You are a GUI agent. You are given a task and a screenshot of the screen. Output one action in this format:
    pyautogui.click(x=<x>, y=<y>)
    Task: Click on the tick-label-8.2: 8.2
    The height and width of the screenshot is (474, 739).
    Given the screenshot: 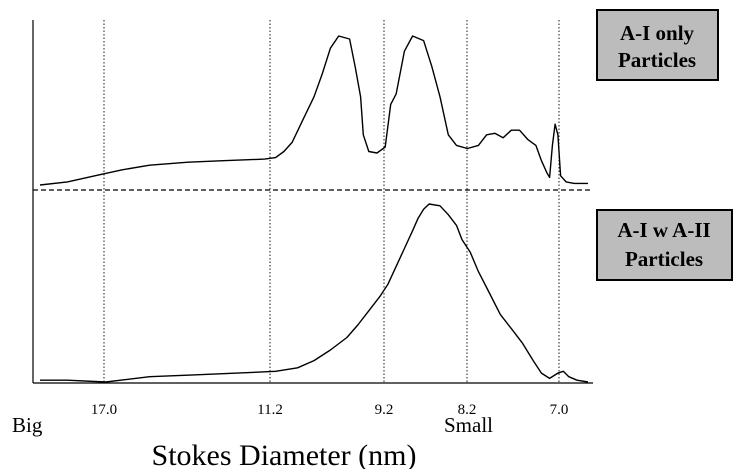 What is the action you would take?
    pyautogui.click(x=467, y=410)
    